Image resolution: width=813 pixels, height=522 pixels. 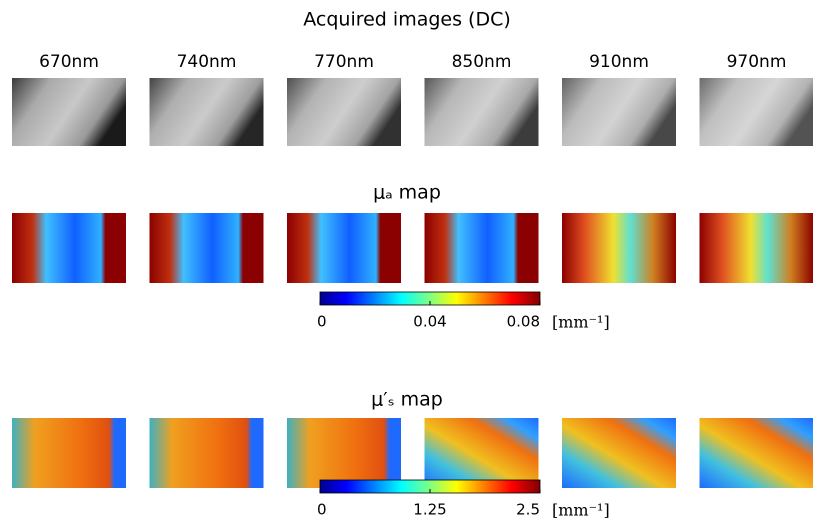 What do you see at coordinates (207, 62) in the screenshot?
I see `wavelength-label: 740nm` at bounding box center [207, 62].